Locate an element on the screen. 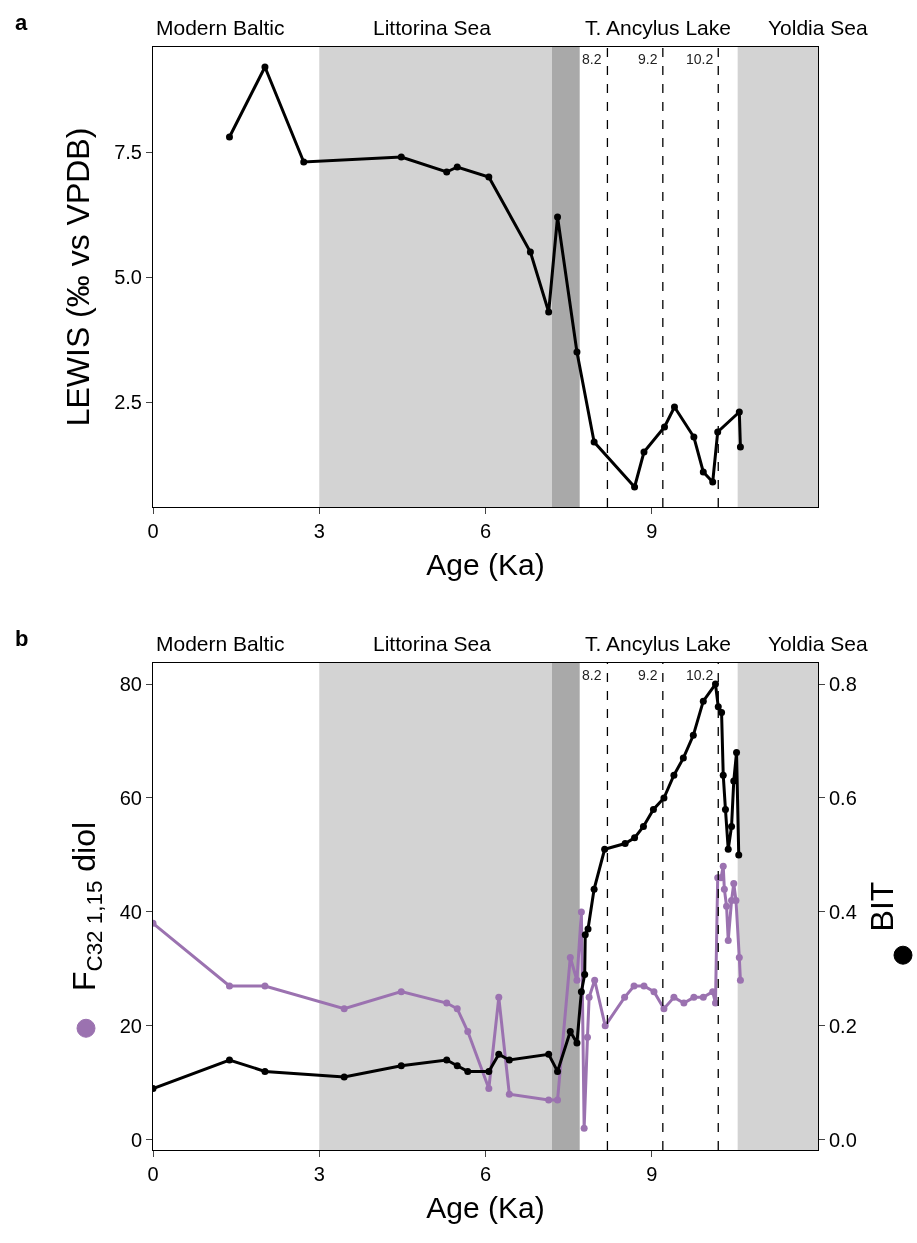 This screenshot has width=917, height=1243. y2-tick-label: 0.0 is located at coordinates (843, 1139).